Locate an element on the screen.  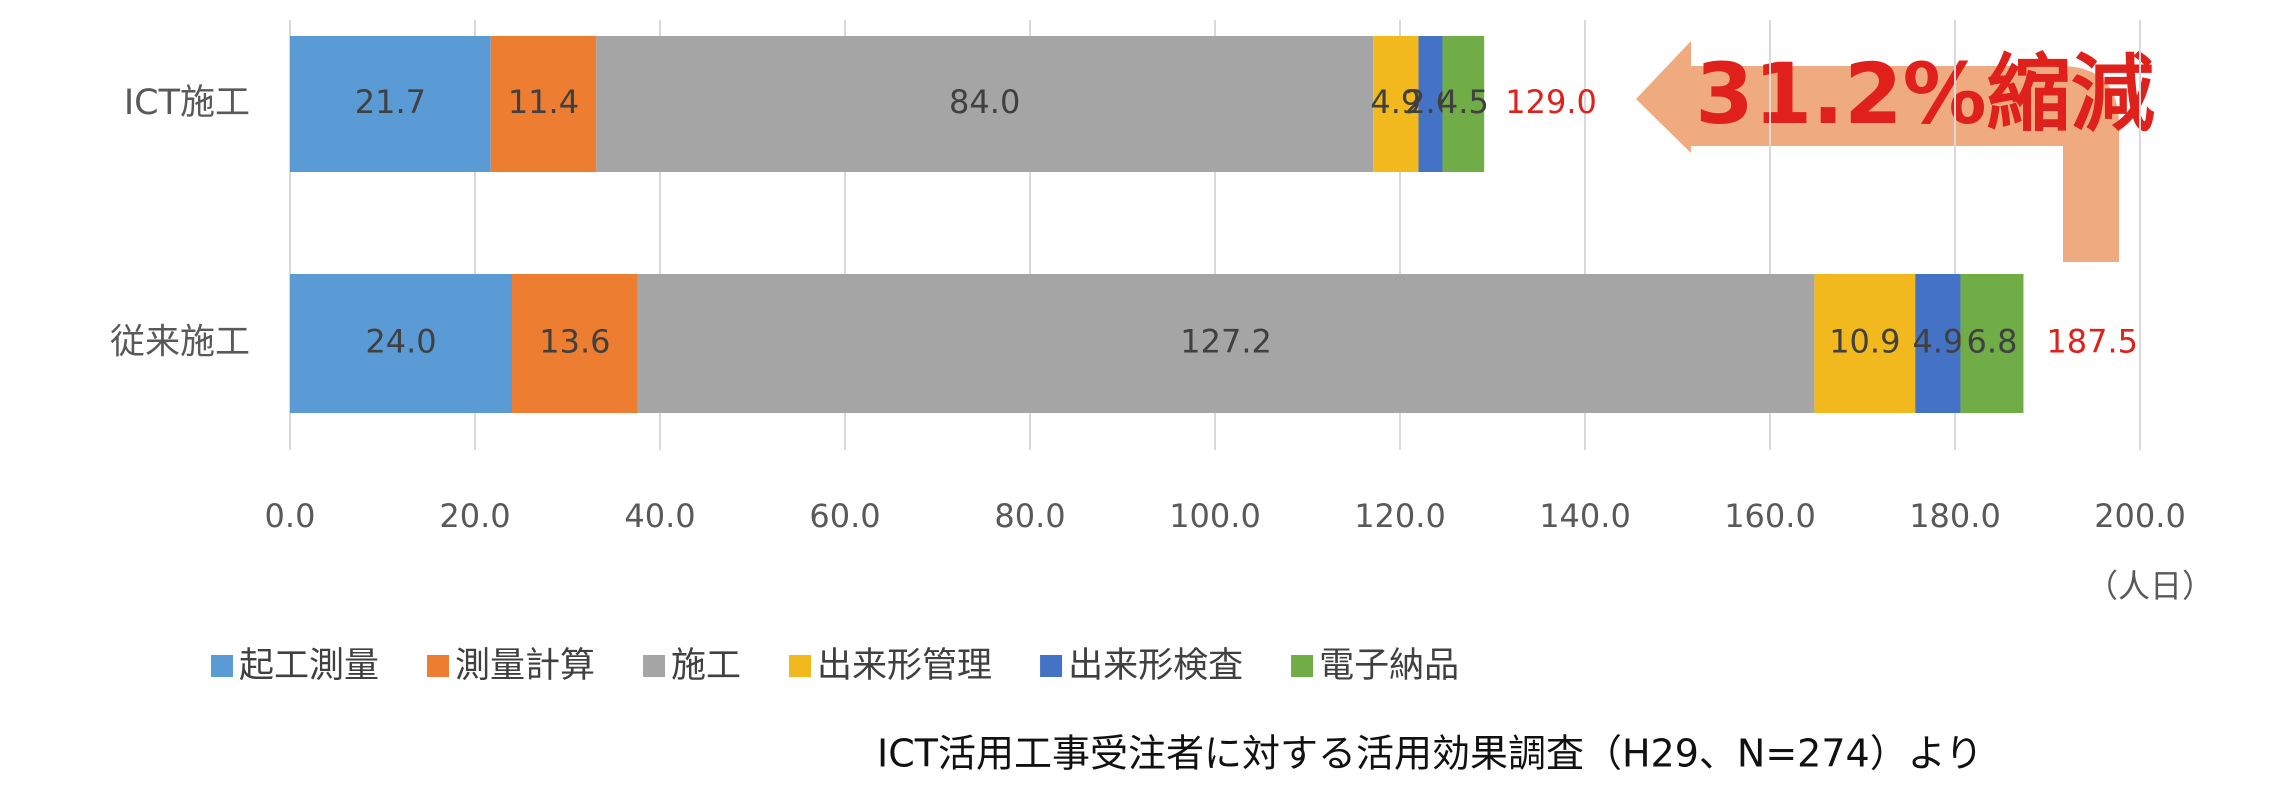
x-tick-label: 160.0 is located at coordinates (1770, 516).